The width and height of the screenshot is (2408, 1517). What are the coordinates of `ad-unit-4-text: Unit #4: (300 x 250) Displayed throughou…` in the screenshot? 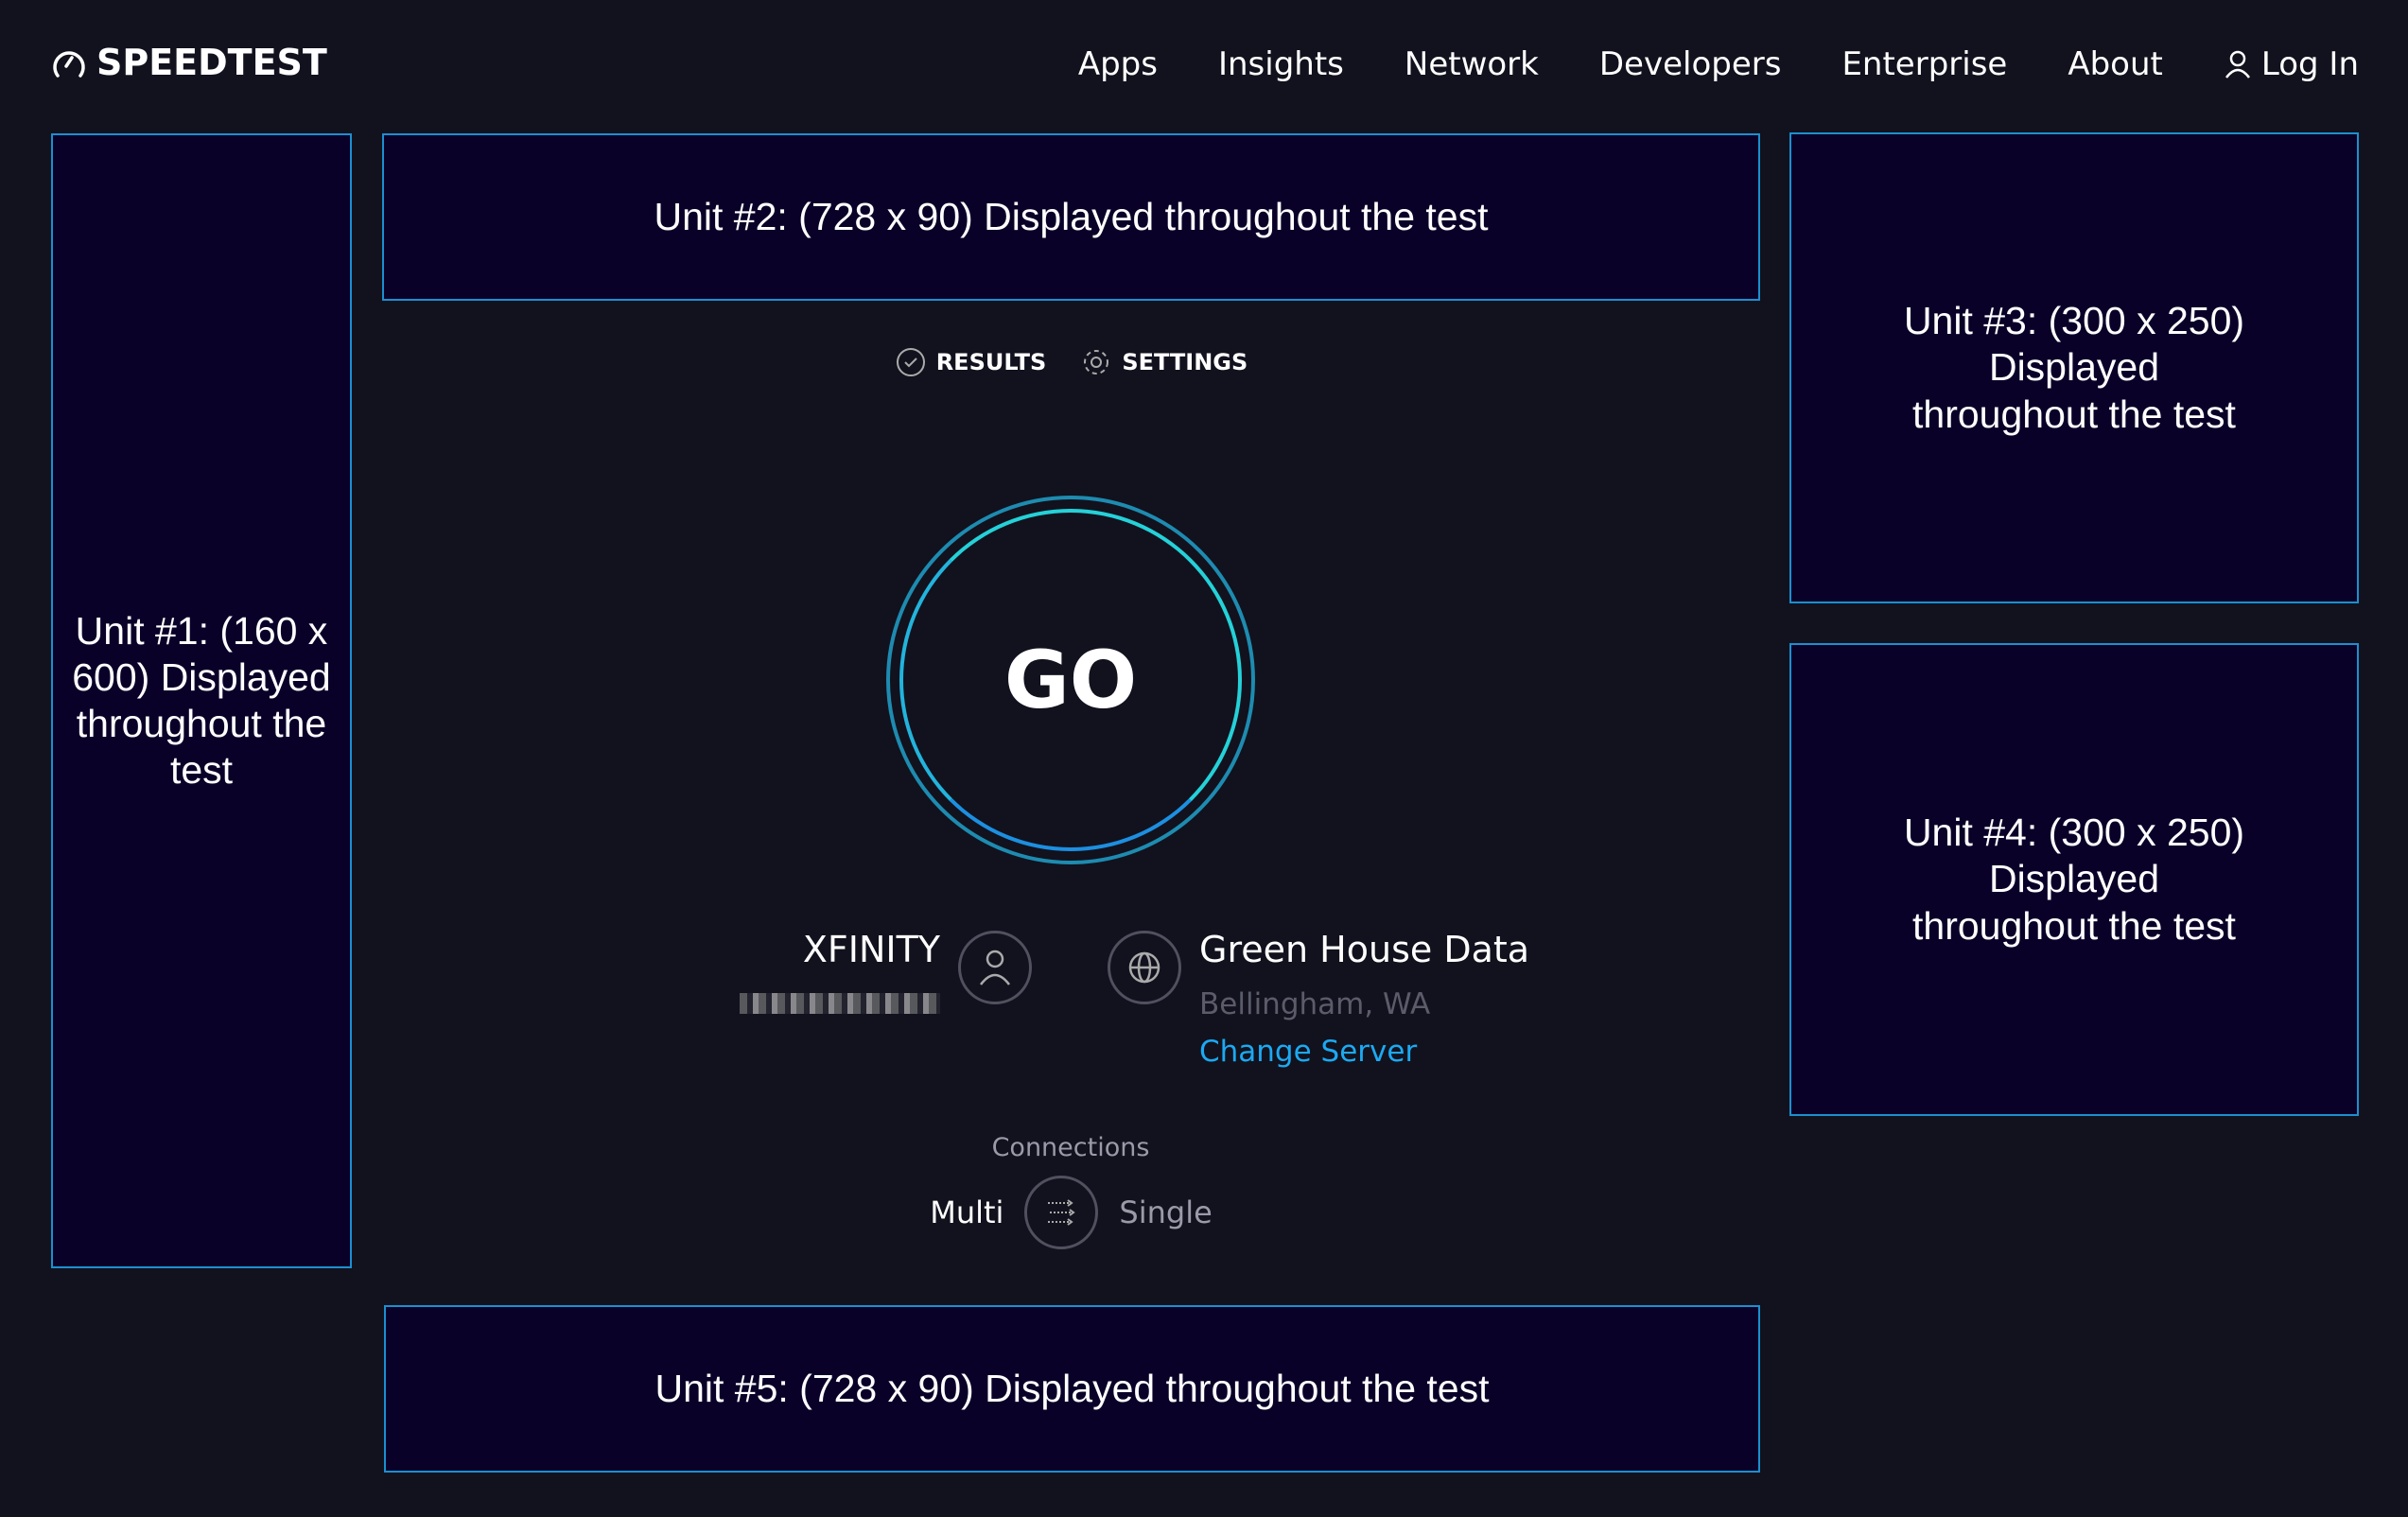 It's located at (2074, 880).